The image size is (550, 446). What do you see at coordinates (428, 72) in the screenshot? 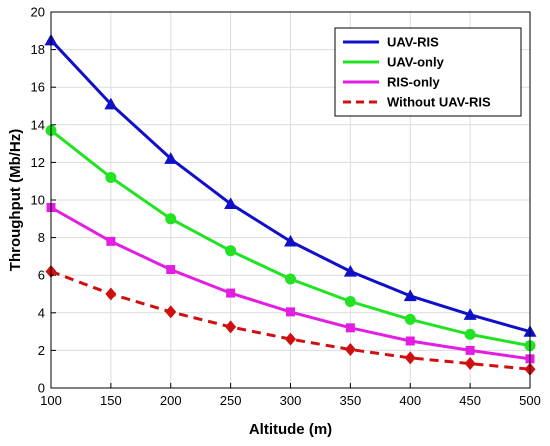
I see `legend: UAV-RIS UAV-only RIS-only Without UAV-RIS` at bounding box center [428, 72].